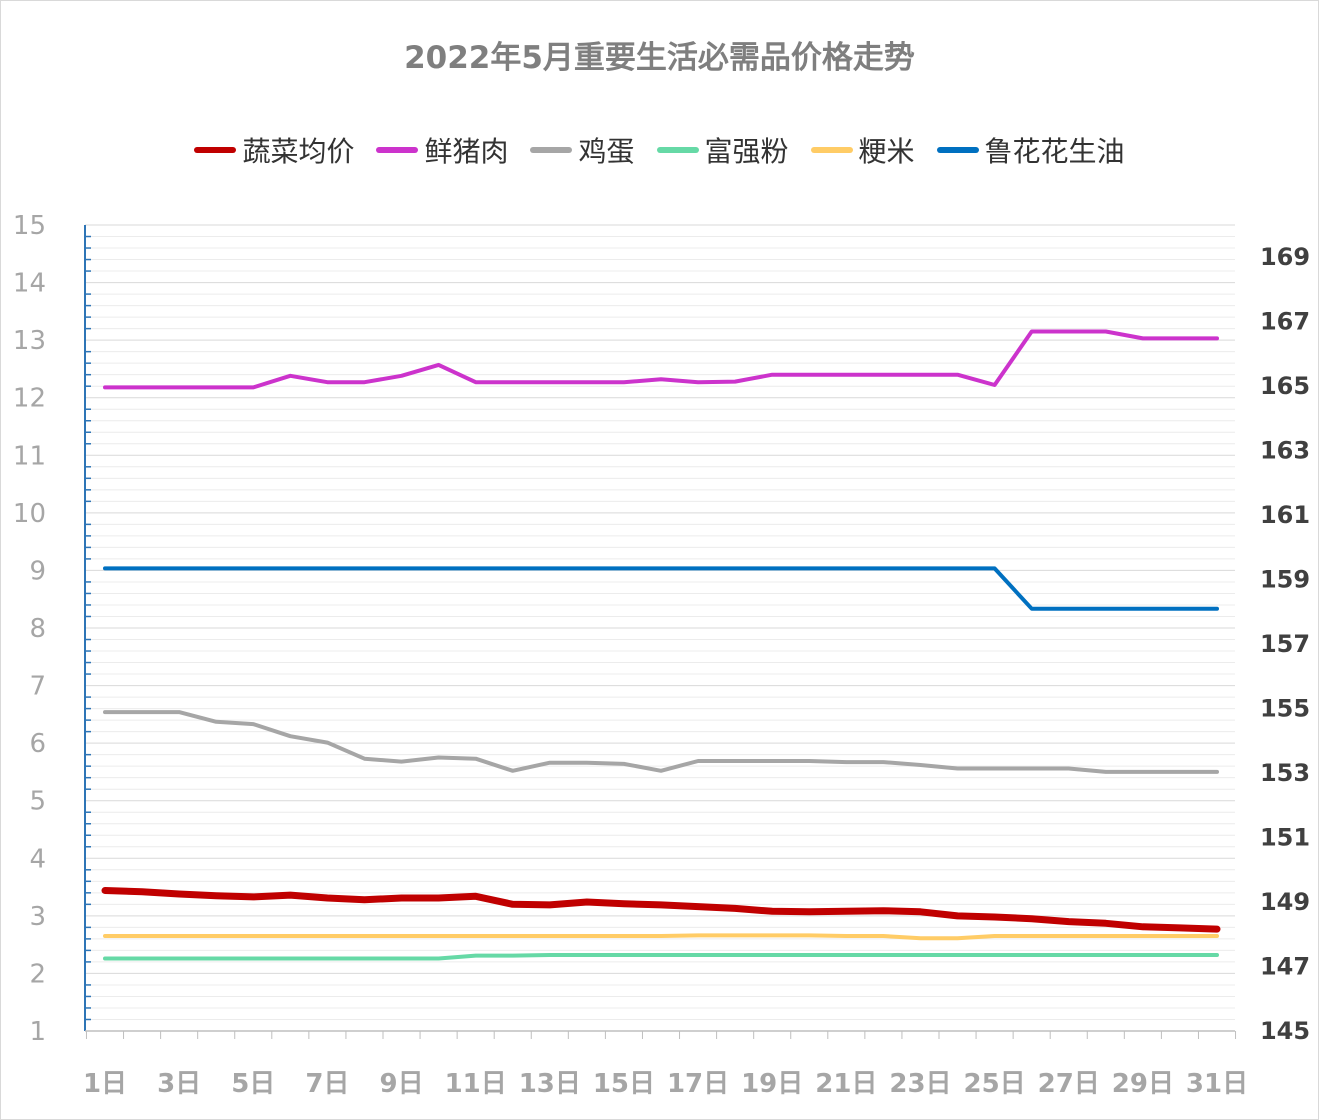 This screenshot has width=1319, height=1120. Describe the element at coordinates (466, 151) in the screenshot. I see `legend-label: 鲜猪肉` at that location.